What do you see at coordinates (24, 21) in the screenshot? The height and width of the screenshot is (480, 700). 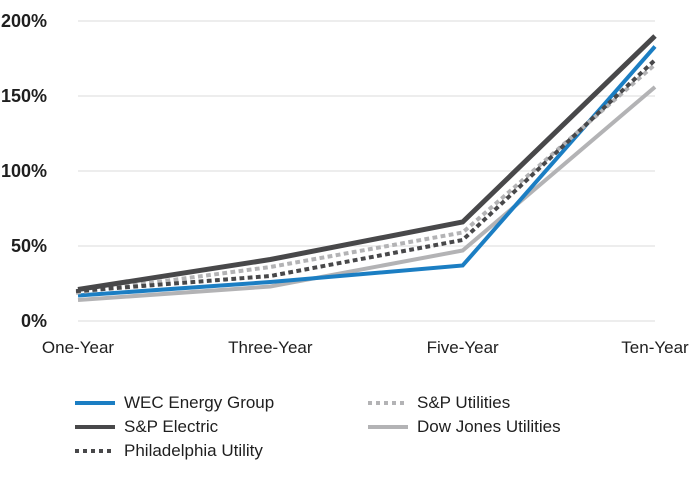 I see `y-axis-tick-200%: 200%` at bounding box center [24, 21].